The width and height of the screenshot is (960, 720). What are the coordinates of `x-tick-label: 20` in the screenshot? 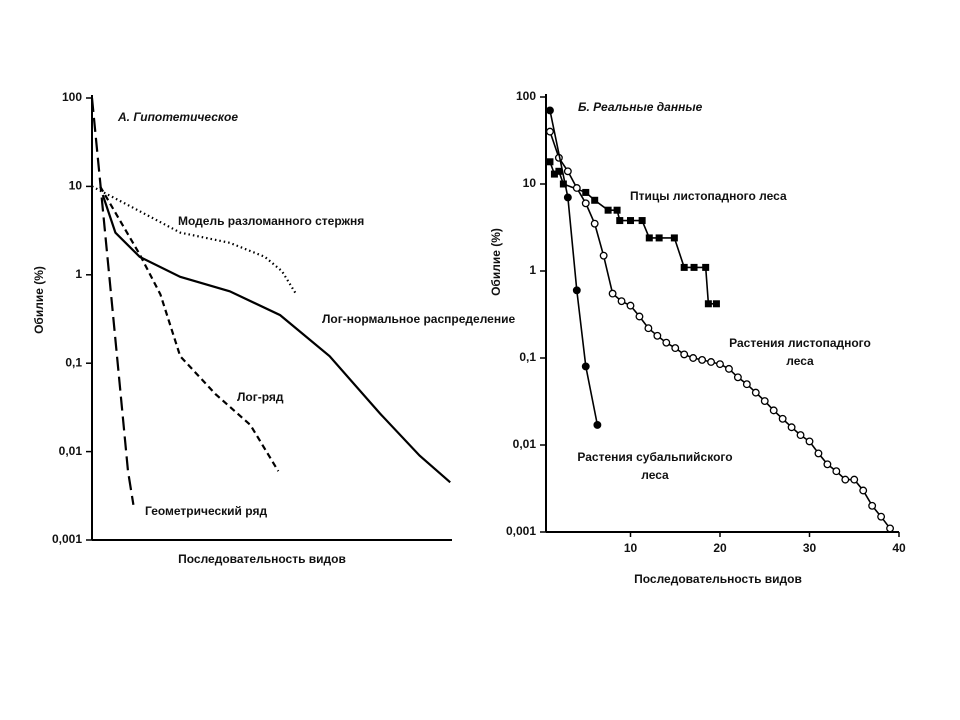 It's located at (720, 548).